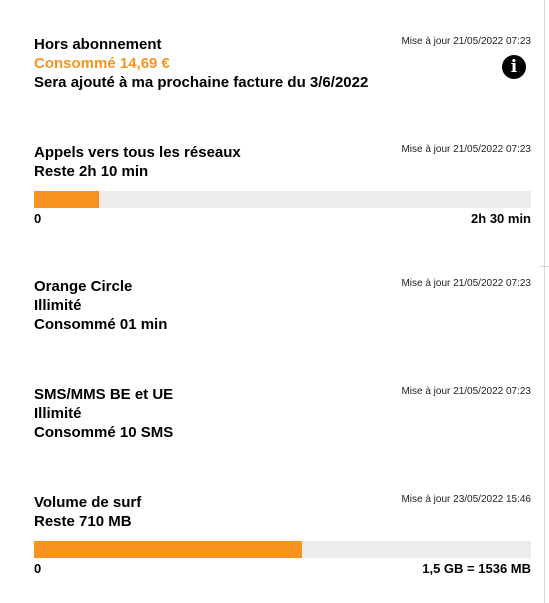  What do you see at coordinates (104, 394) in the screenshot?
I see `section-title: SMS/MMS BE et UE` at bounding box center [104, 394].